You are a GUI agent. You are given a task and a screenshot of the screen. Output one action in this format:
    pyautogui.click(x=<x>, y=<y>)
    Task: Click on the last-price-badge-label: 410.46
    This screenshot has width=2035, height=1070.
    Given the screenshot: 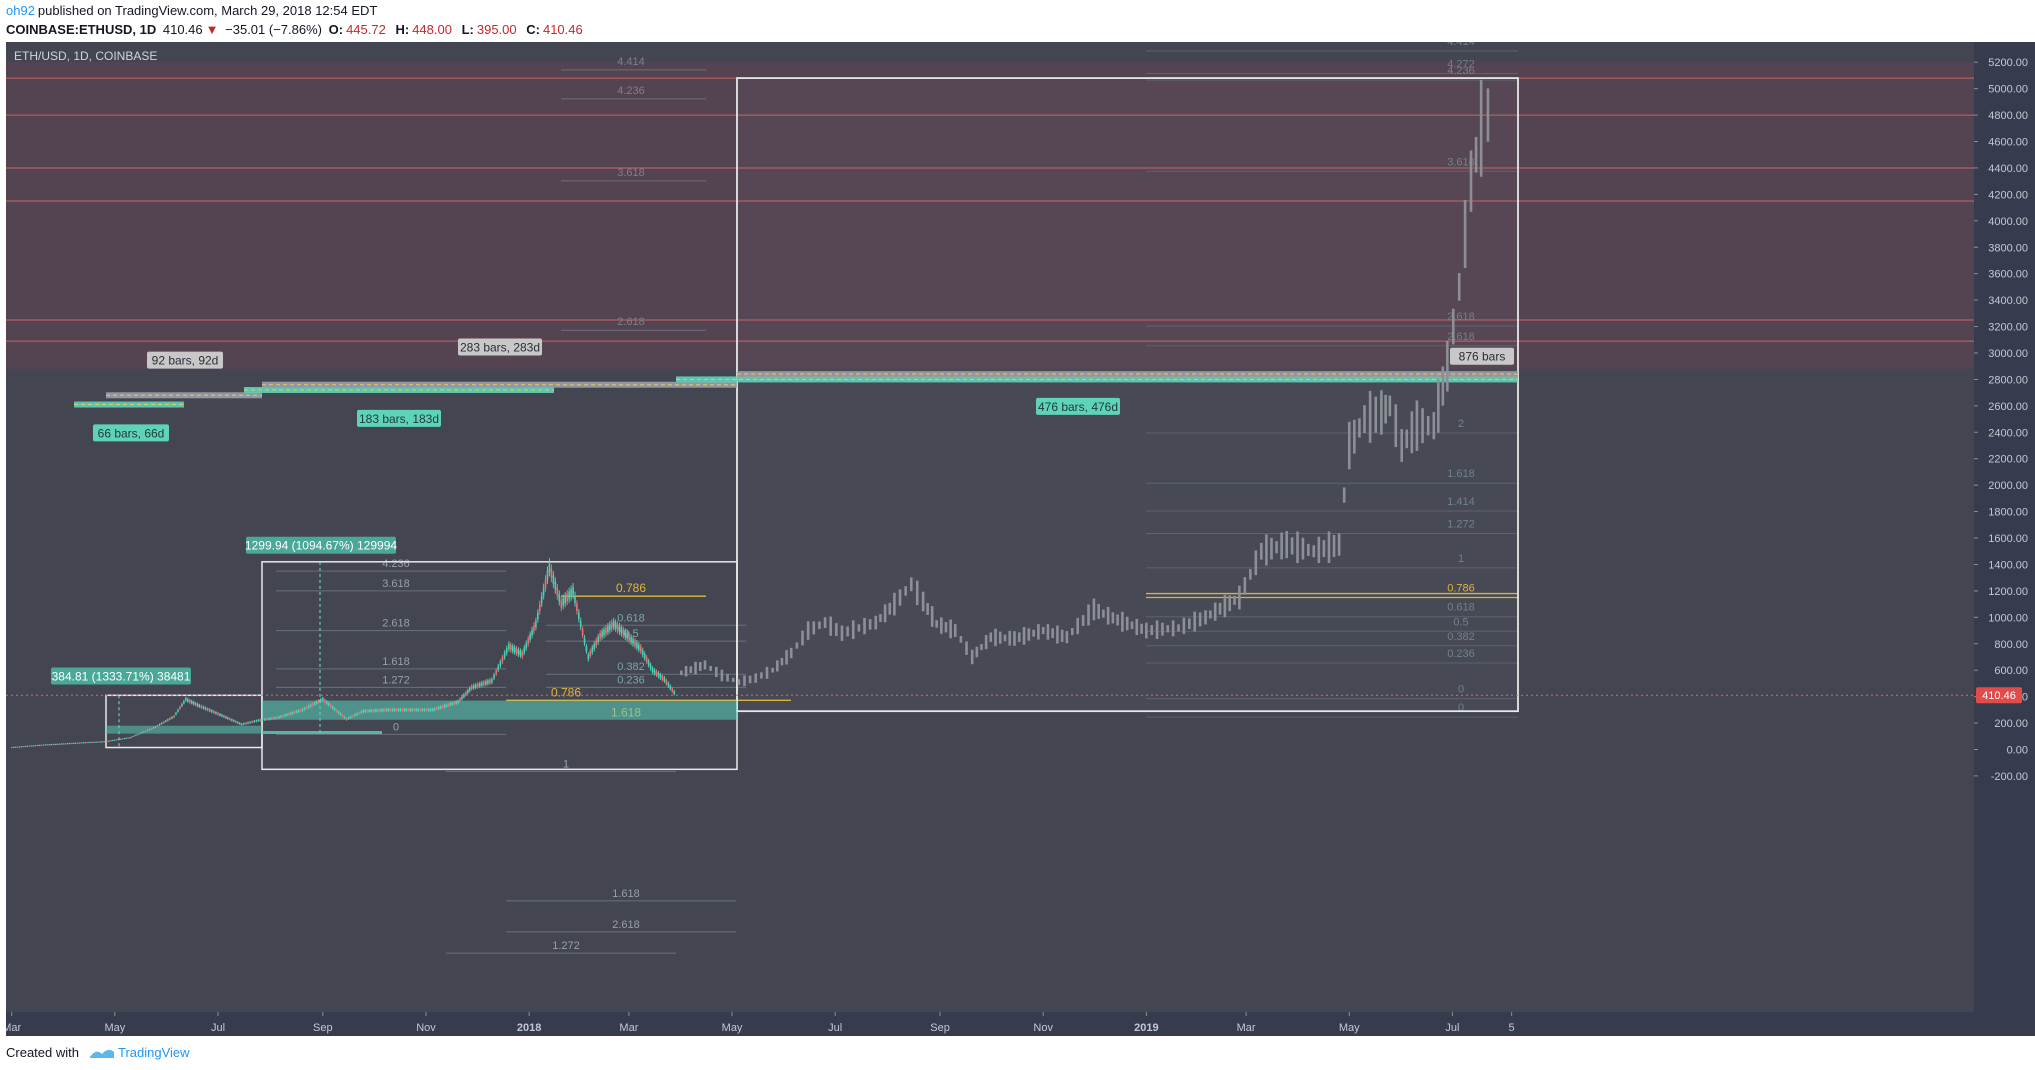 What is the action you would take?
    pyautogui.click(x=1999, y=696)
    